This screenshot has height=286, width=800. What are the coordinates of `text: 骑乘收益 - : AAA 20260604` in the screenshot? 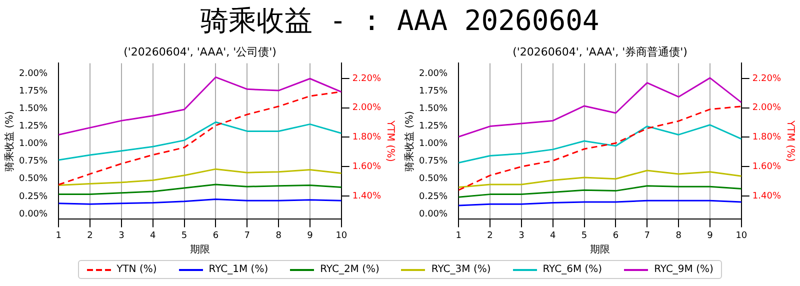 It's located at (400, 21).